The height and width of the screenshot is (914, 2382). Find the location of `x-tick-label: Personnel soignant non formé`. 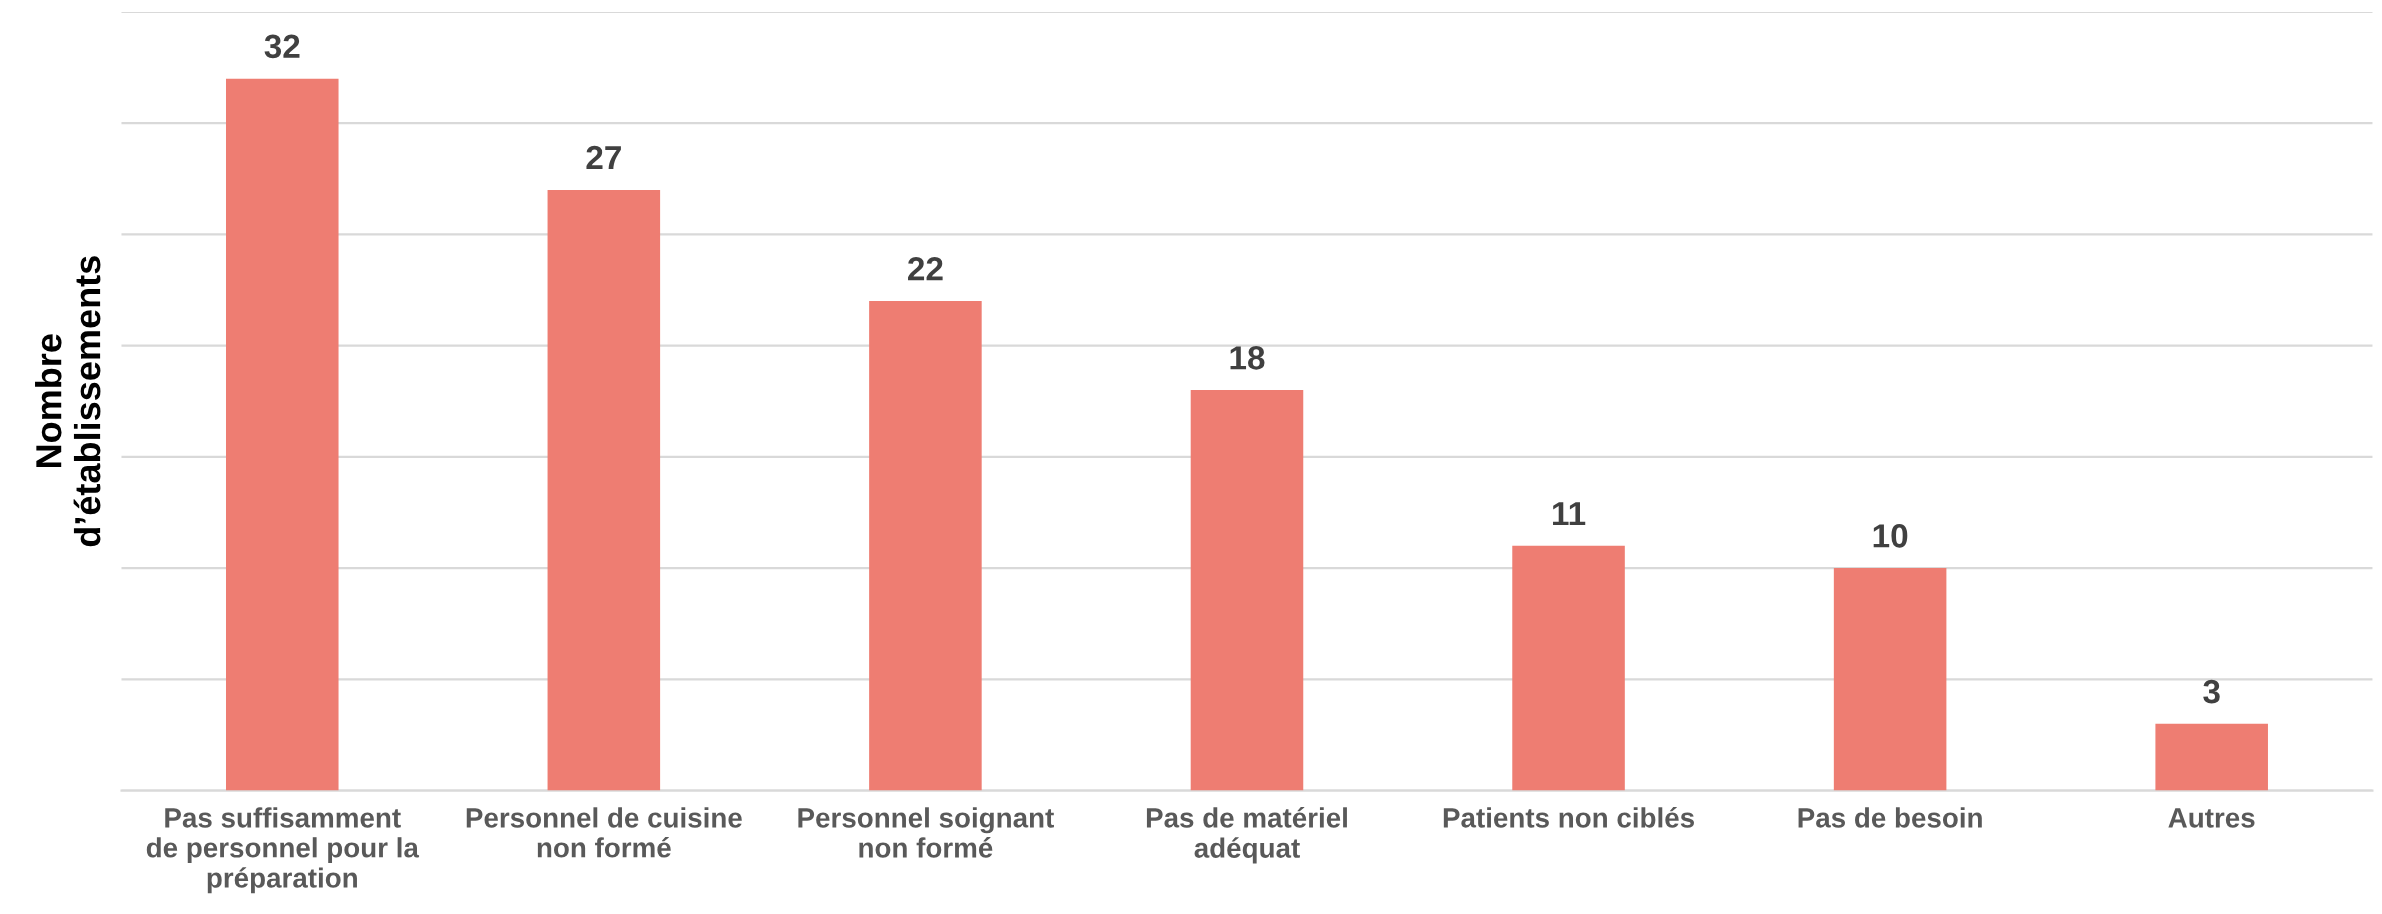

x-tick-label: Personnel soignant non formé is located at coordinates (926, 832).